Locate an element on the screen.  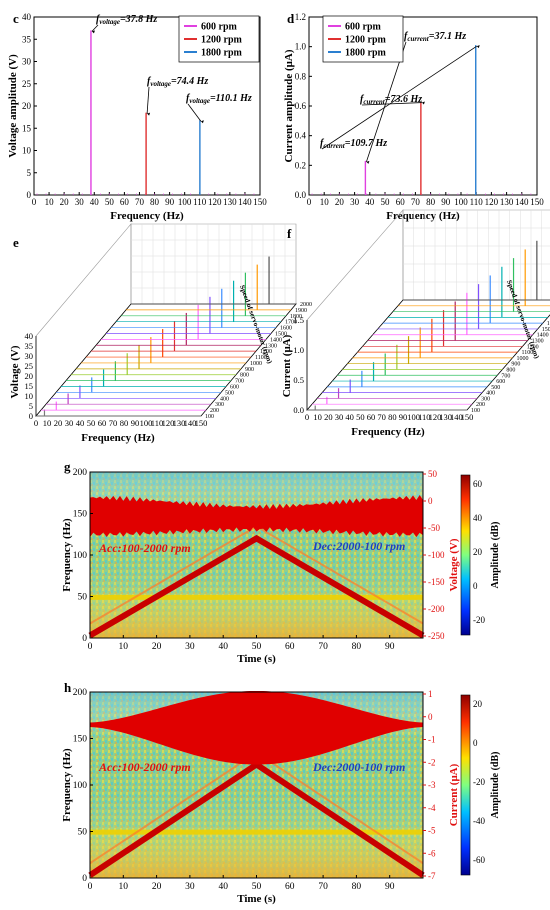
y-tick-label: 150 is located at coordinates (80, 740).